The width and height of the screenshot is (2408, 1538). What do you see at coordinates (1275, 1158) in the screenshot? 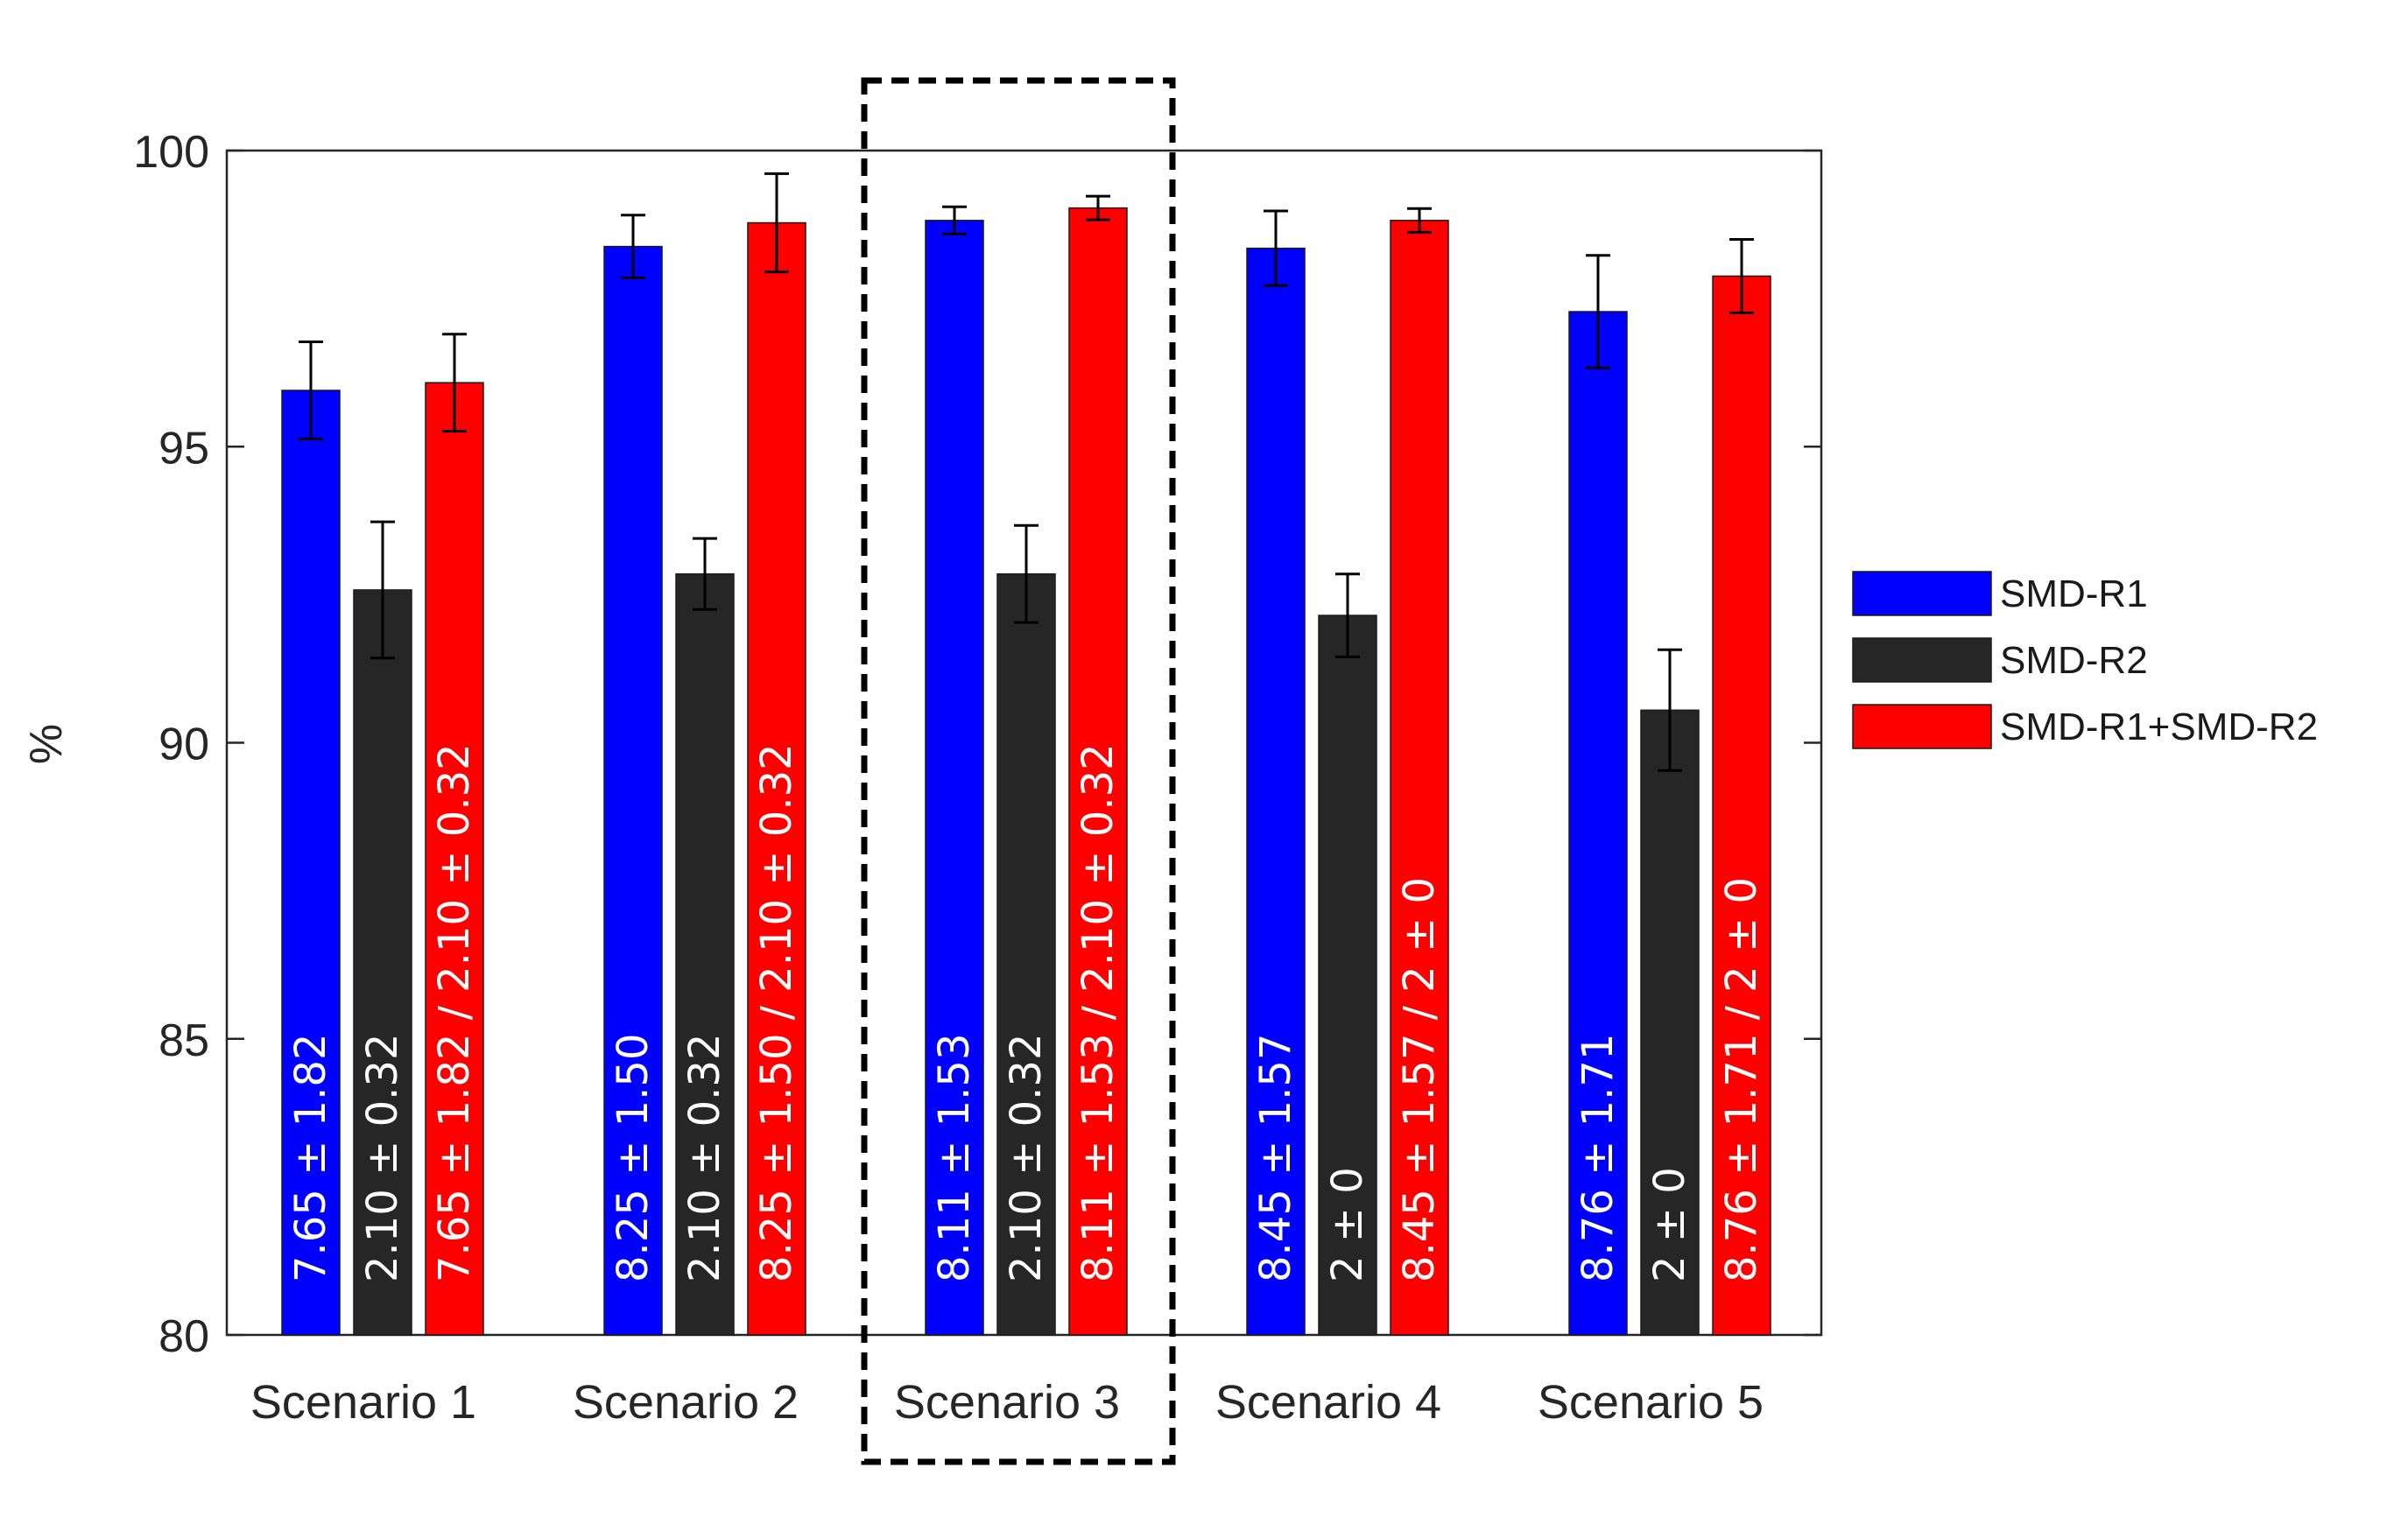
I see `bar-data-label: 8.45 ± 1.57` at bounding box center [1275, 1158].